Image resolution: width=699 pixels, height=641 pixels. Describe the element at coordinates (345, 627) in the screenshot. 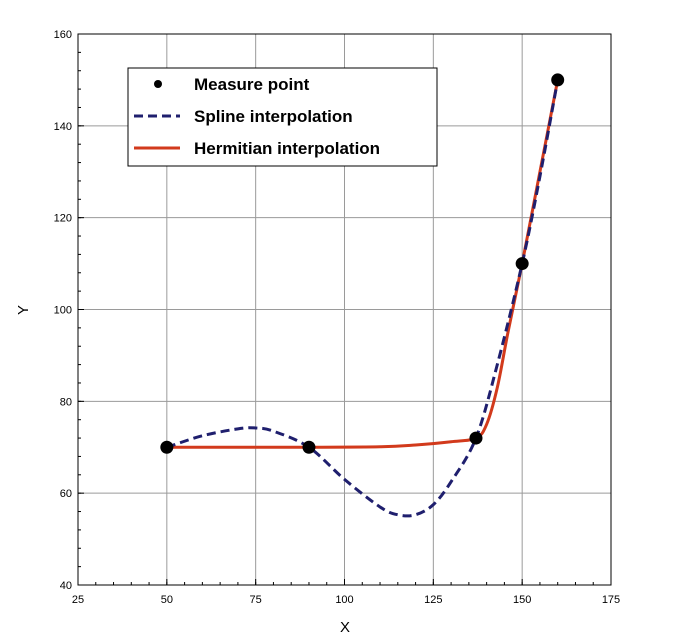

I see `x-axis-label: X` at that location.